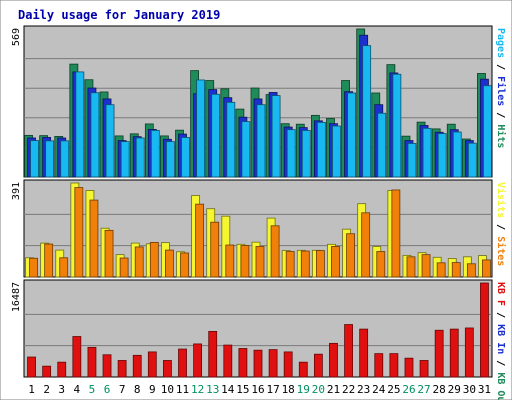  I want to click on x-tick-label: 12, so click(197, 389).